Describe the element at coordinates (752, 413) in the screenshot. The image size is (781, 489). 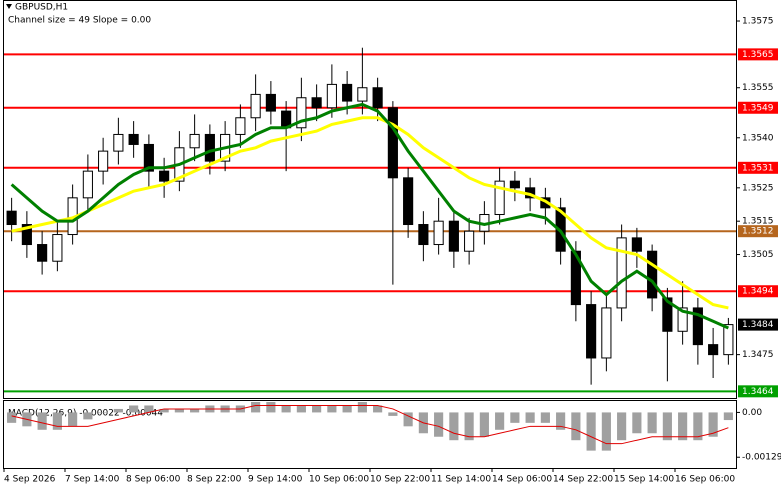
I see `y-tick-label: 0.00` at that location.